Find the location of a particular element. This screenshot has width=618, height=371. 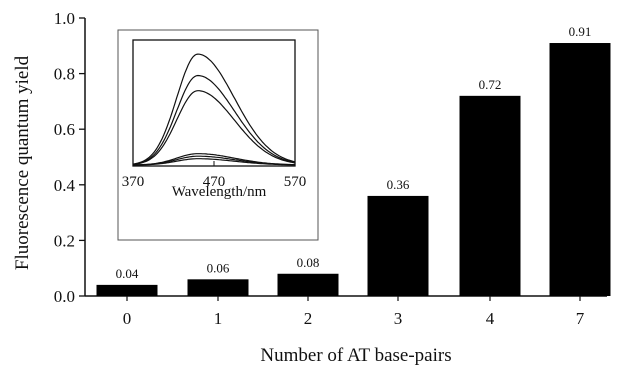

x-tick-label: 3 is located at coordinates (398, 318).